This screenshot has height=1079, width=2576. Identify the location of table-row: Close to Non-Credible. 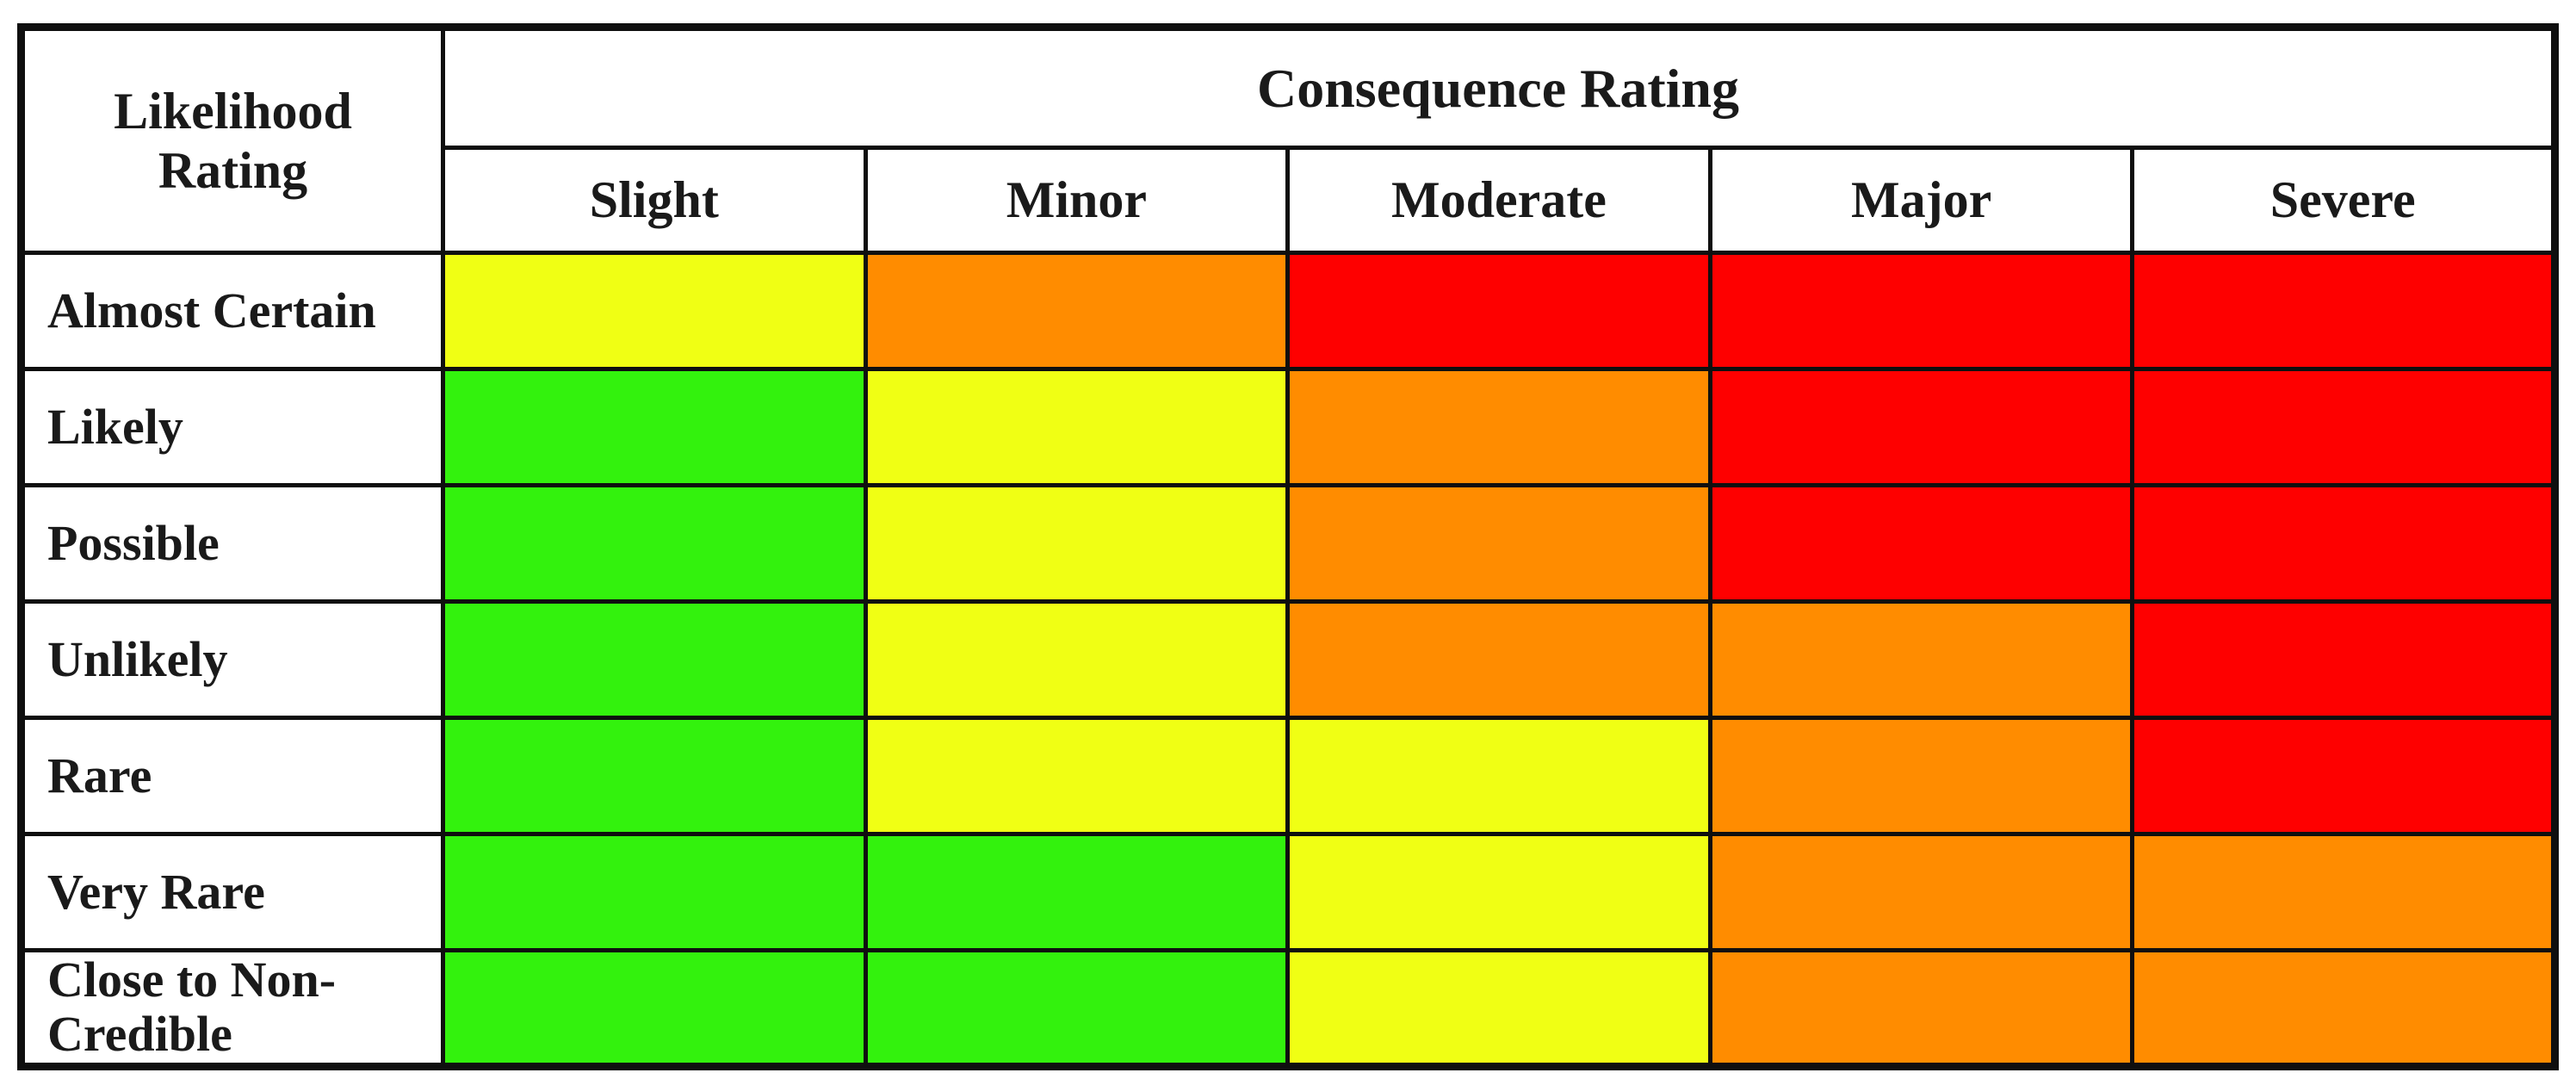
(1288, 1008).